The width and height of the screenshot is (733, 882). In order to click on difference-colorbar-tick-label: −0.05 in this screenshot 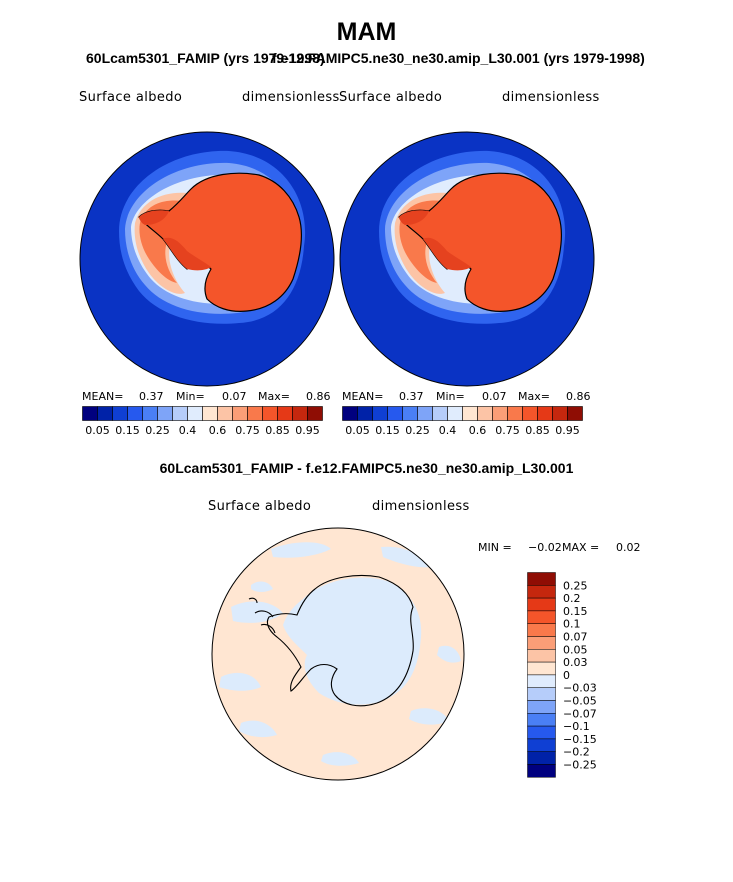, I will do `click(580, 701)`.